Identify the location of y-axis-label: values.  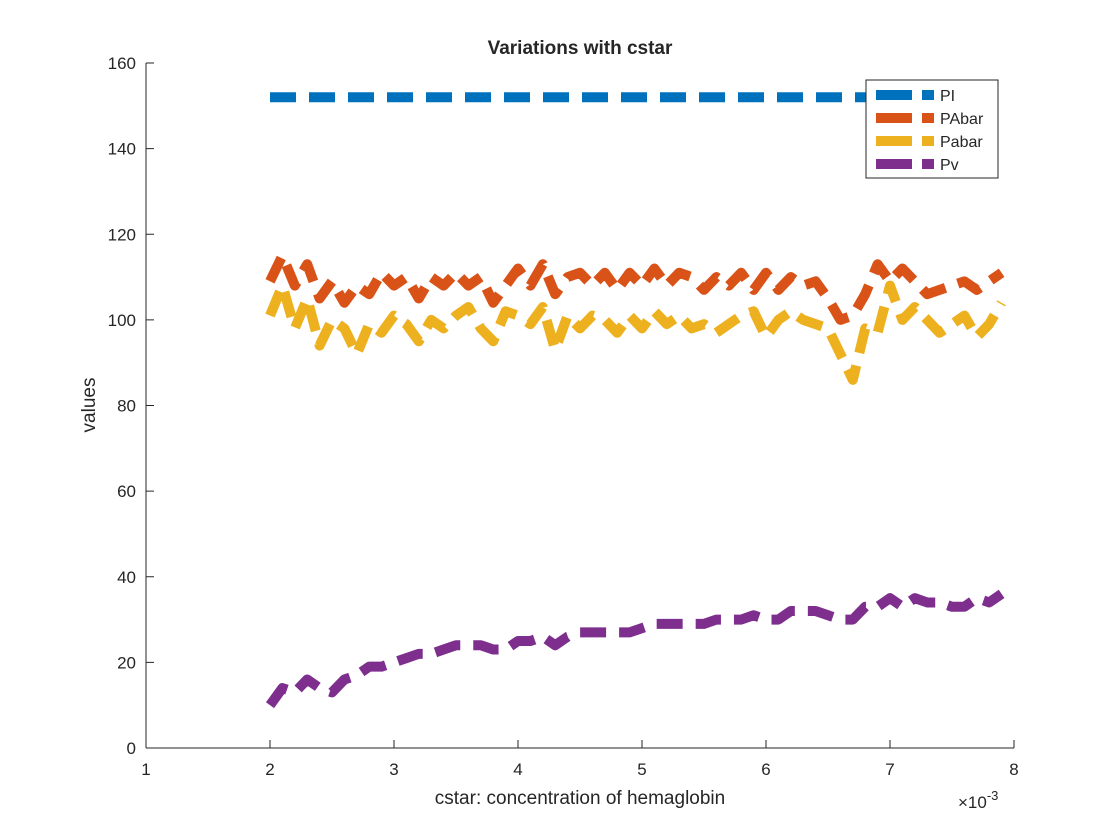
(89, 405).